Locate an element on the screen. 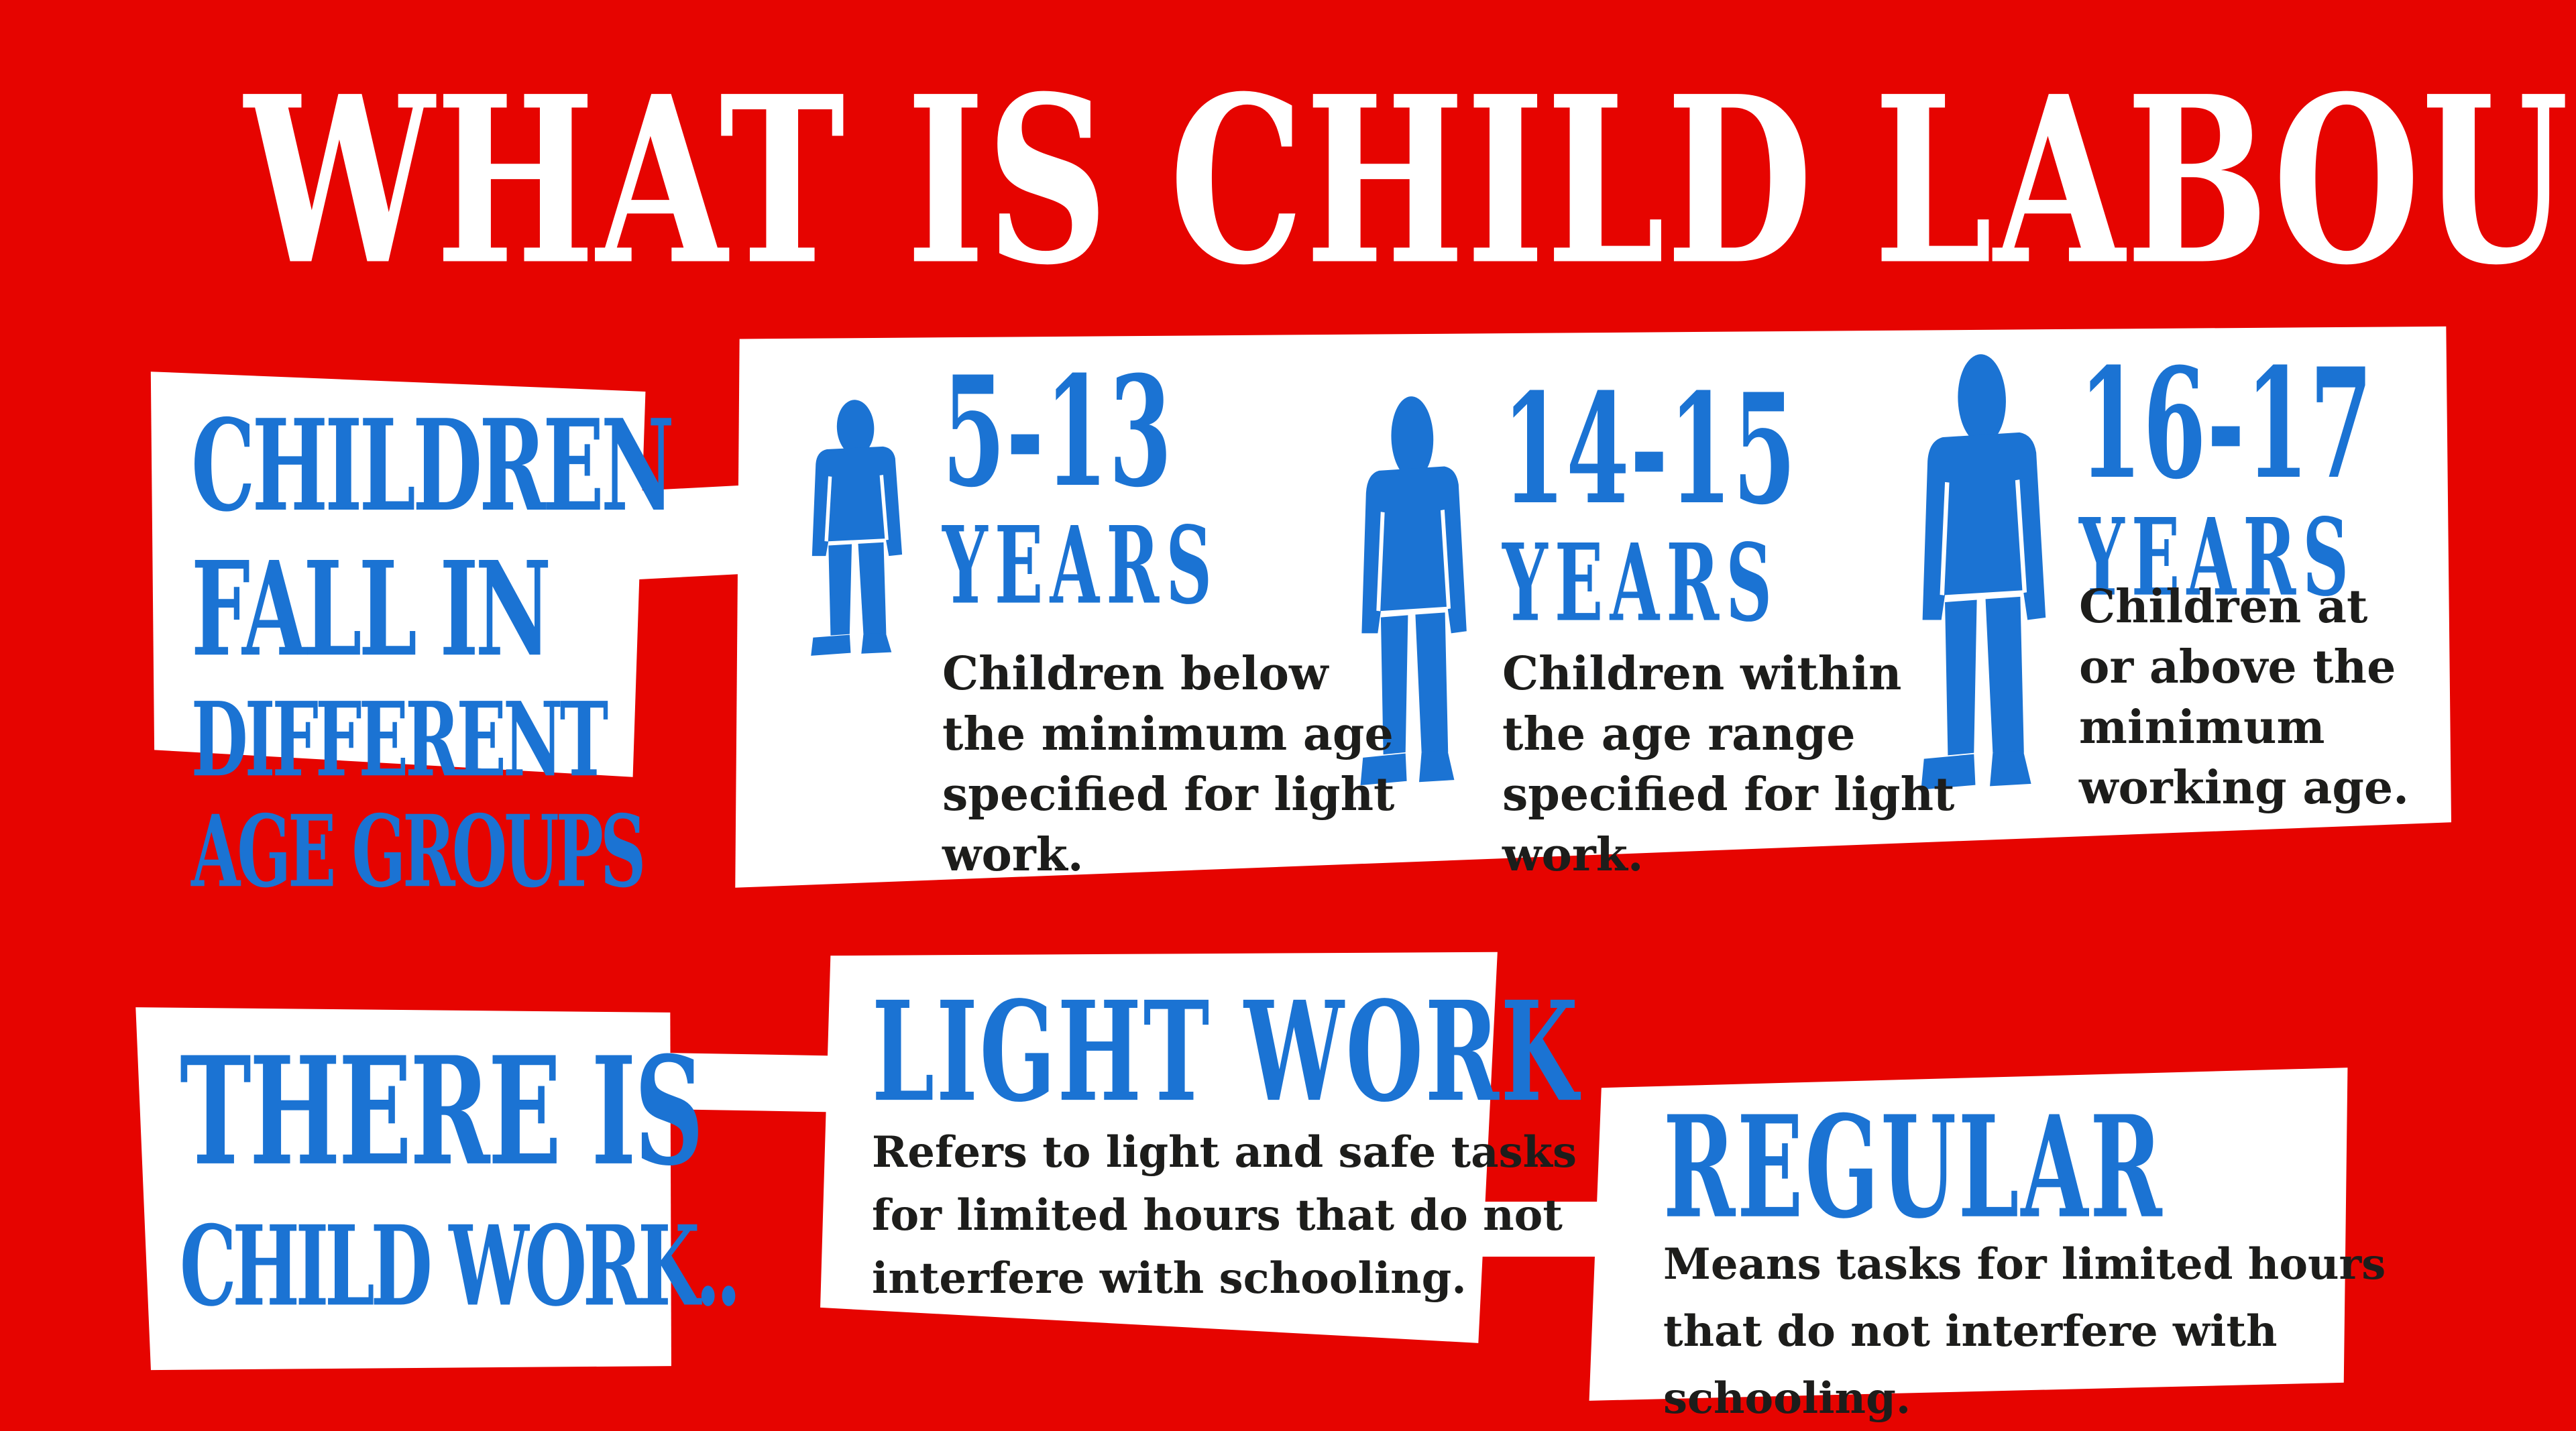 The image size is (2576, 1431). desc-line: Children at is located at coordinates (2223, 607).